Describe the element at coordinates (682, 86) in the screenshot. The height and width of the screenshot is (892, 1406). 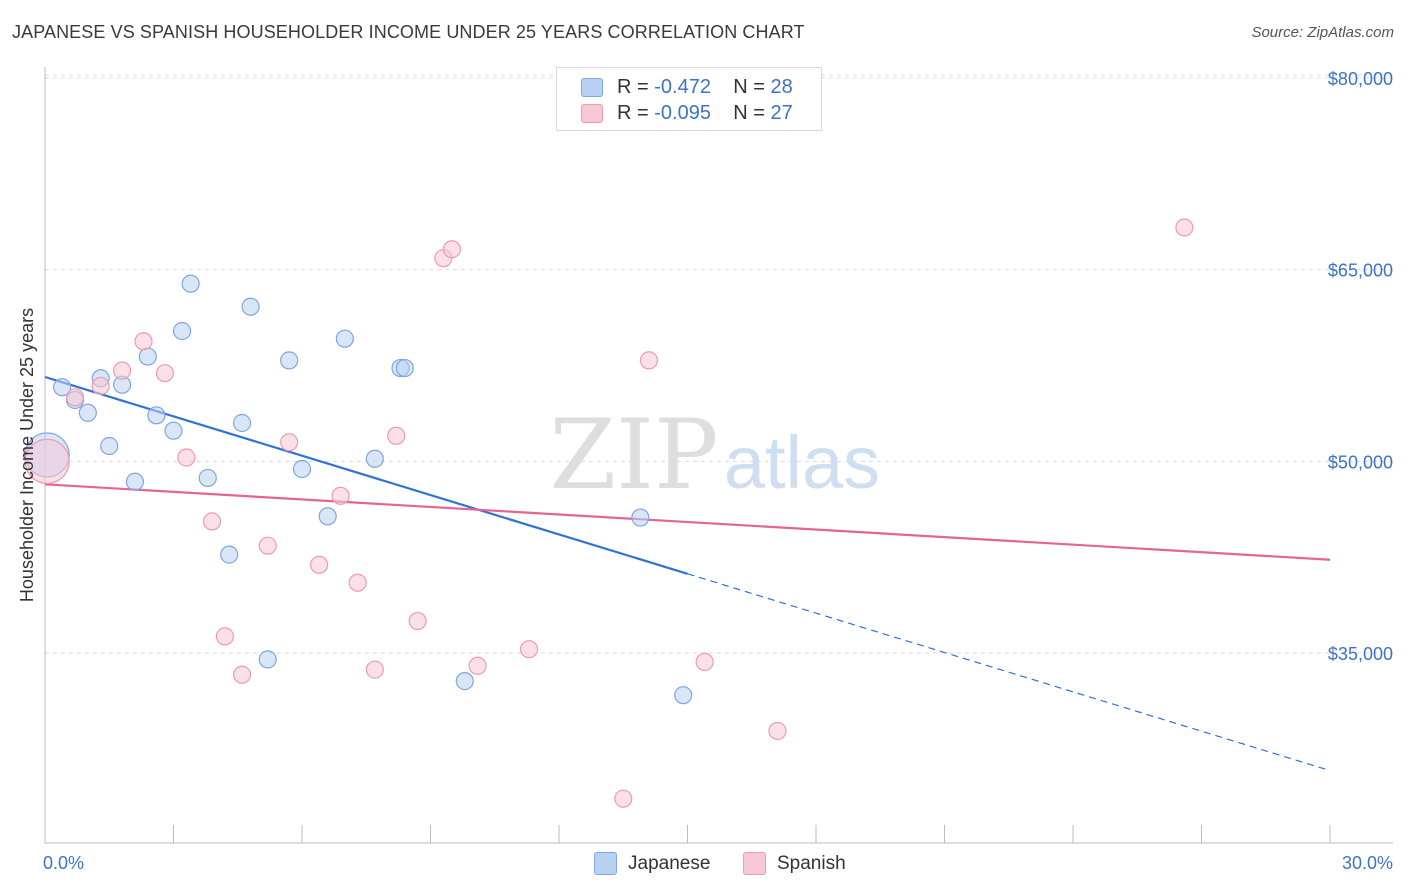
I see `r-value: -0.472` at that location.